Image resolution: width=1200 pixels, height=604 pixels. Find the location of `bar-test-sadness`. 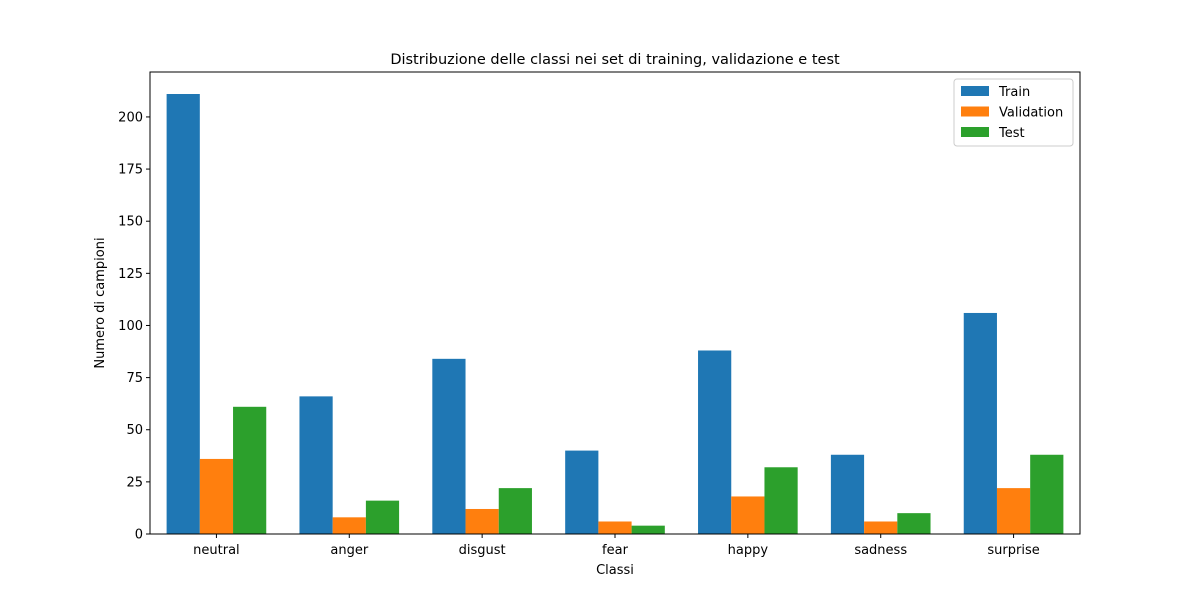

bar-test-sadness is located at coordinates (914, 523).